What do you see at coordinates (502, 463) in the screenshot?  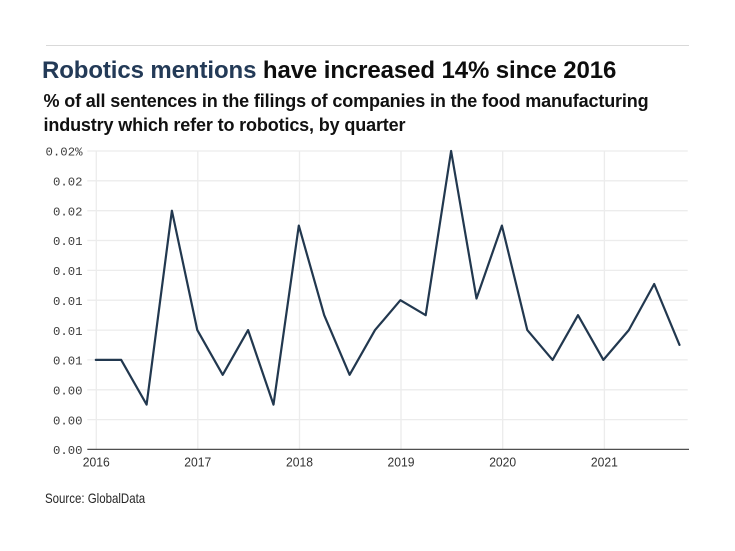 I see `svg-text: 2020` at bounding box center [502, 463].